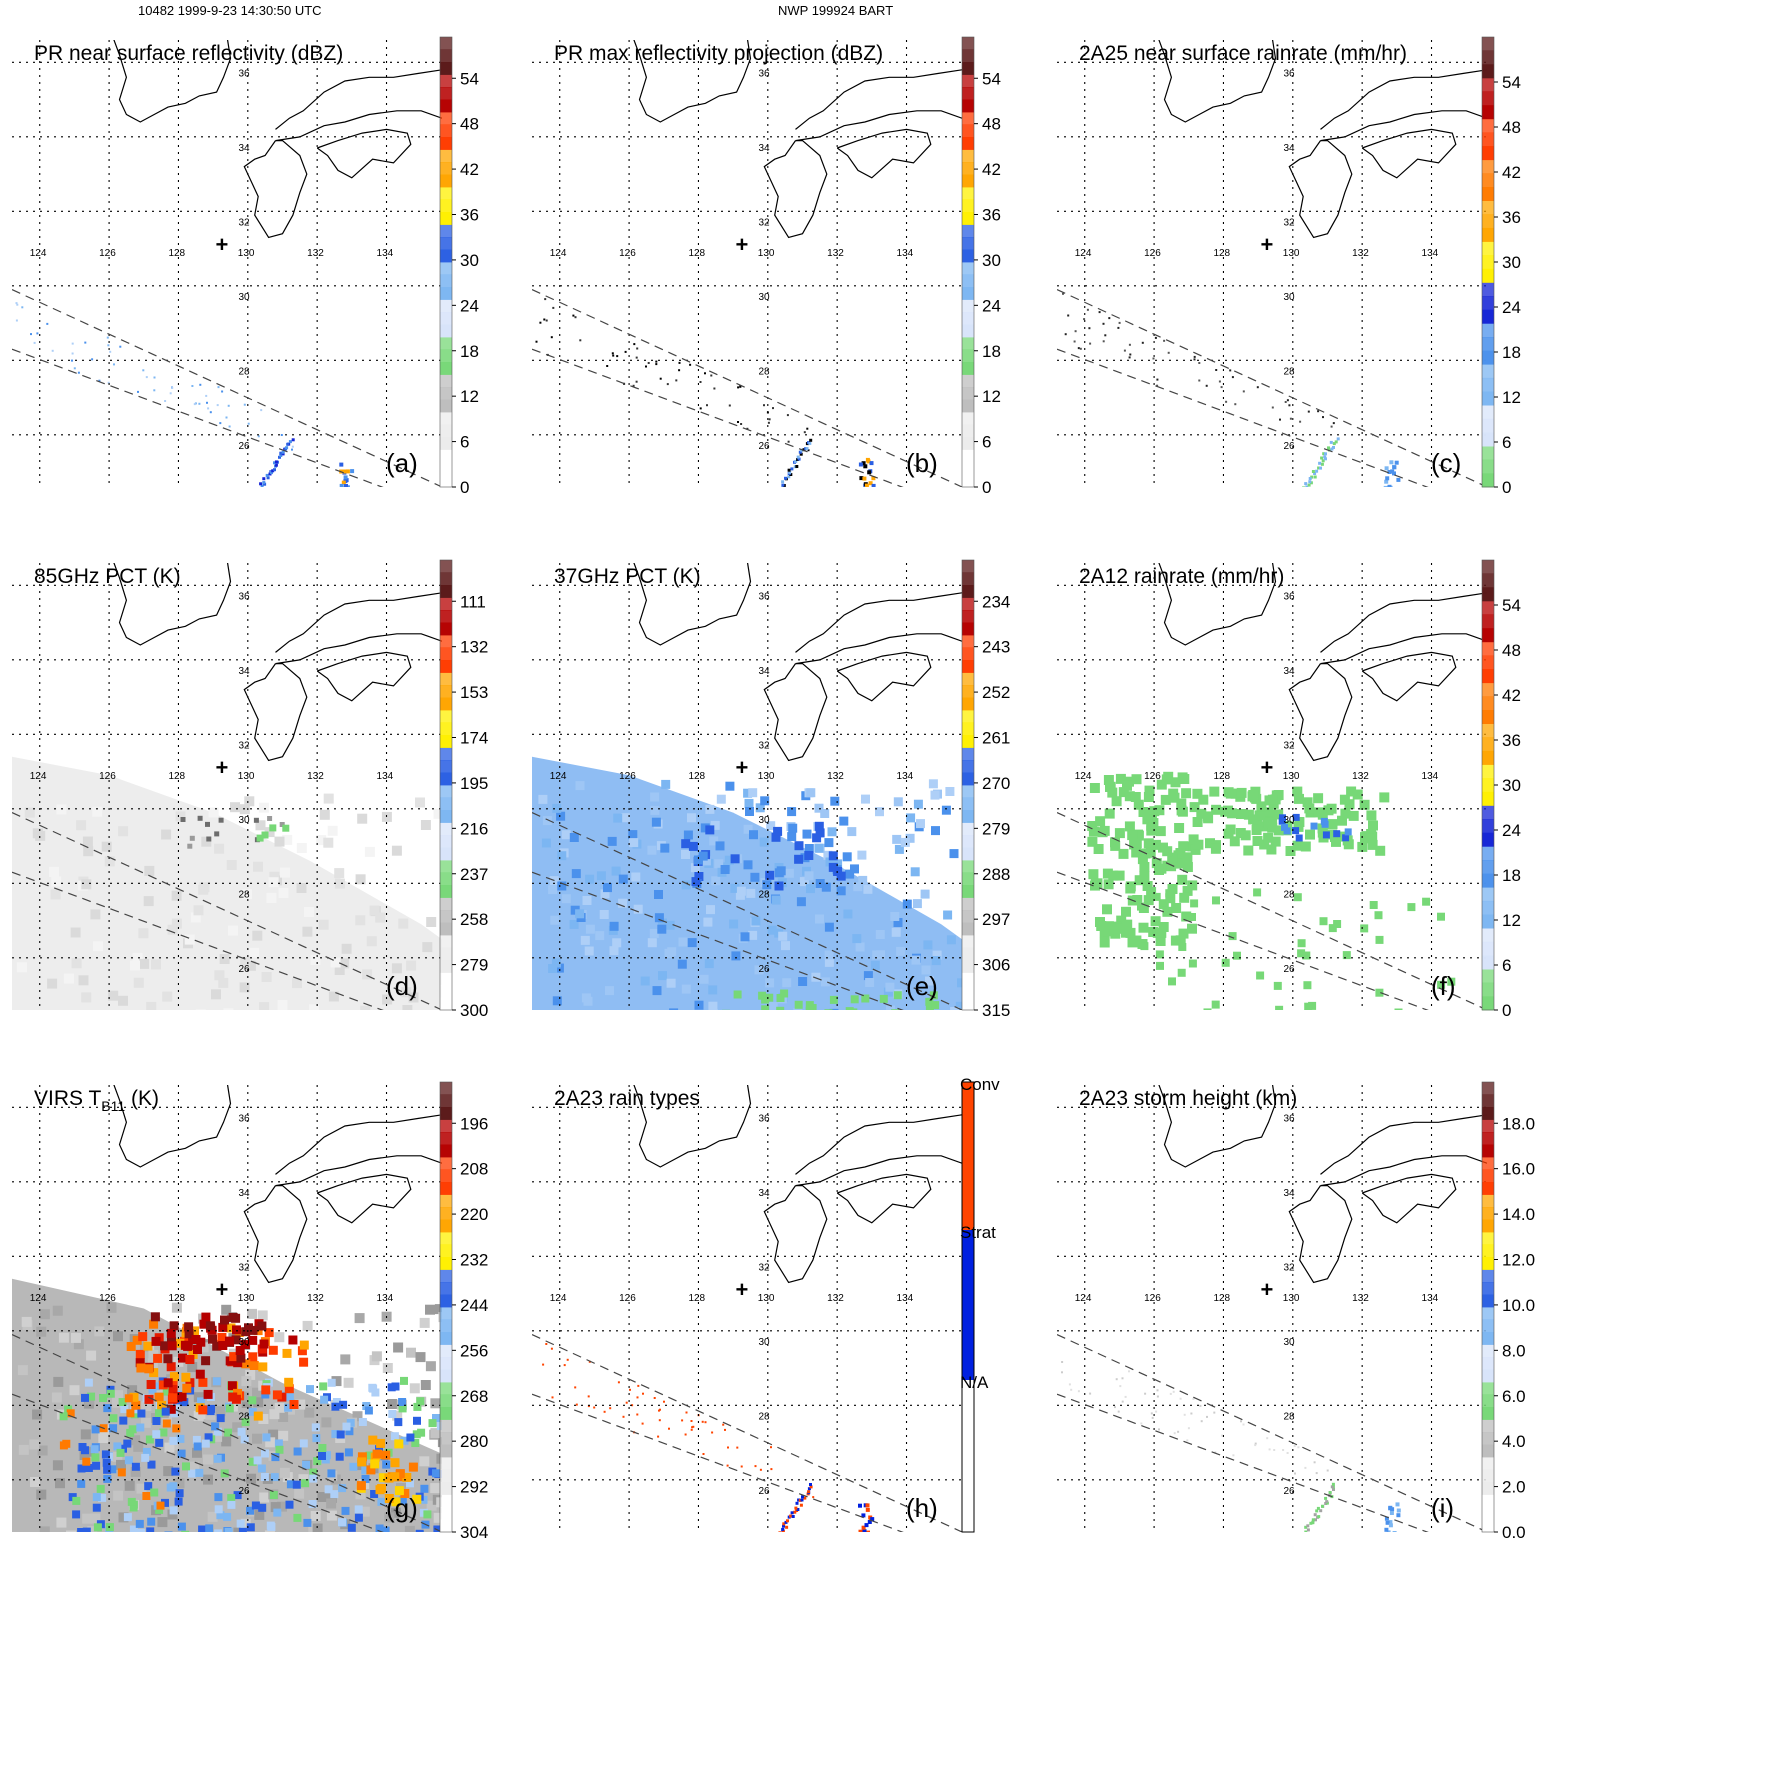  I want to click on panel-label: (h), so click(922, 1508).